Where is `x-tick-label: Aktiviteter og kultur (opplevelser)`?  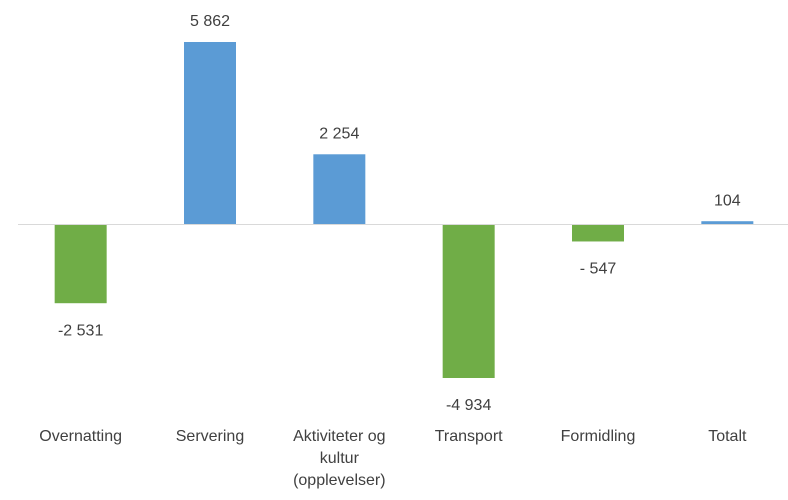 x-tick-label: Aktiviteter og kultur (opplevelser) is located at coordinates (339, 458).